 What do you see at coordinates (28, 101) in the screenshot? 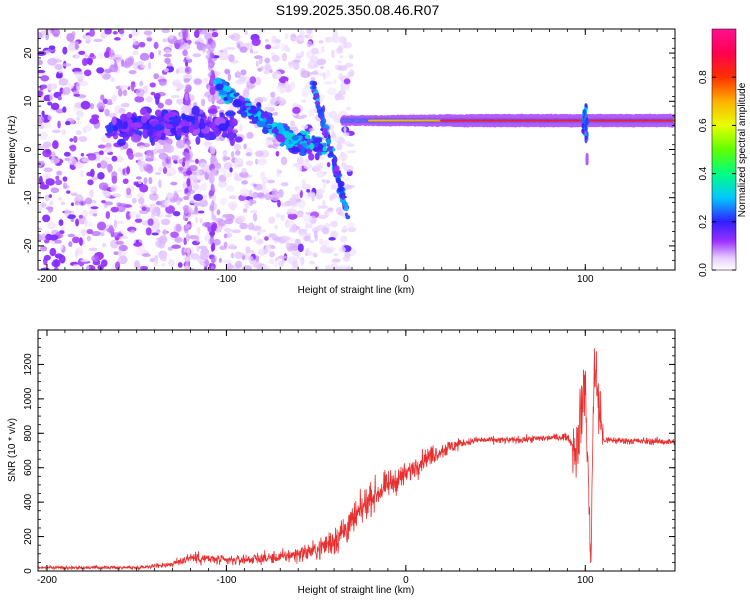
I see `y-tick-label: 10` at bounding box center [28, 101].